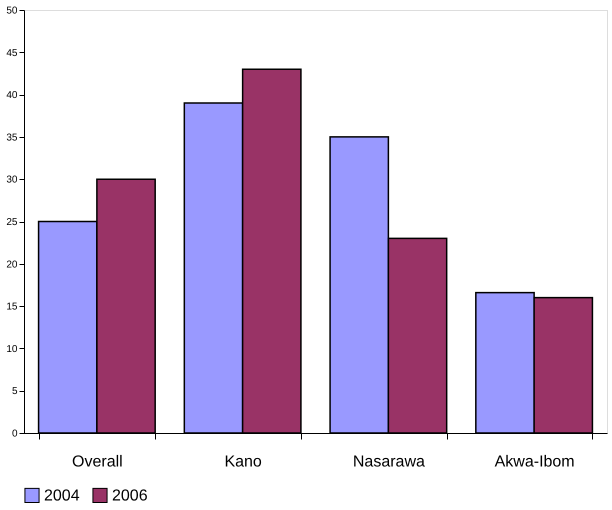  What do you see at coordinates (62, 495) in the screenshot?
I see `legend-label: 2004` at bounding box center [62, 495].